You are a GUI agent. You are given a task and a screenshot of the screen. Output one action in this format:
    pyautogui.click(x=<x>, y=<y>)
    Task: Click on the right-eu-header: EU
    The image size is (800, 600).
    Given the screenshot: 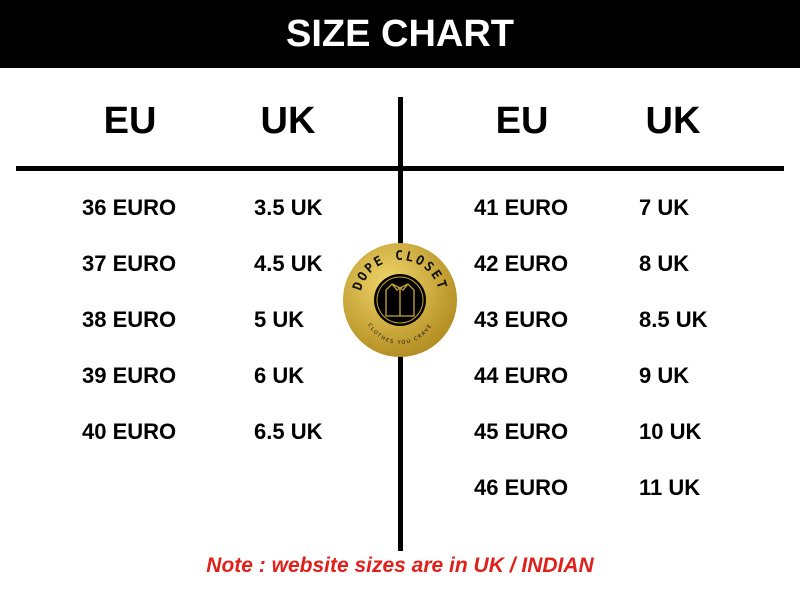 What is the action you would take?
    pyautogui.click(x=522, y=121)
    